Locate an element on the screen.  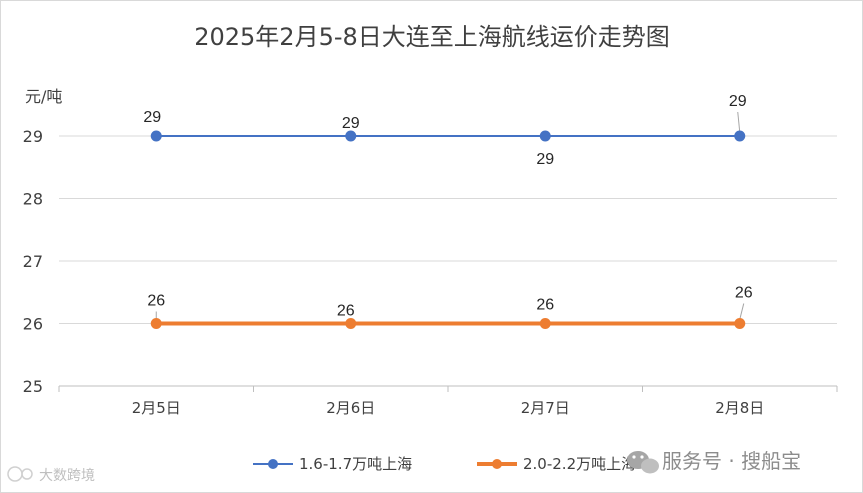
y-tick-label: 27 is located at coordinates (33, 261).